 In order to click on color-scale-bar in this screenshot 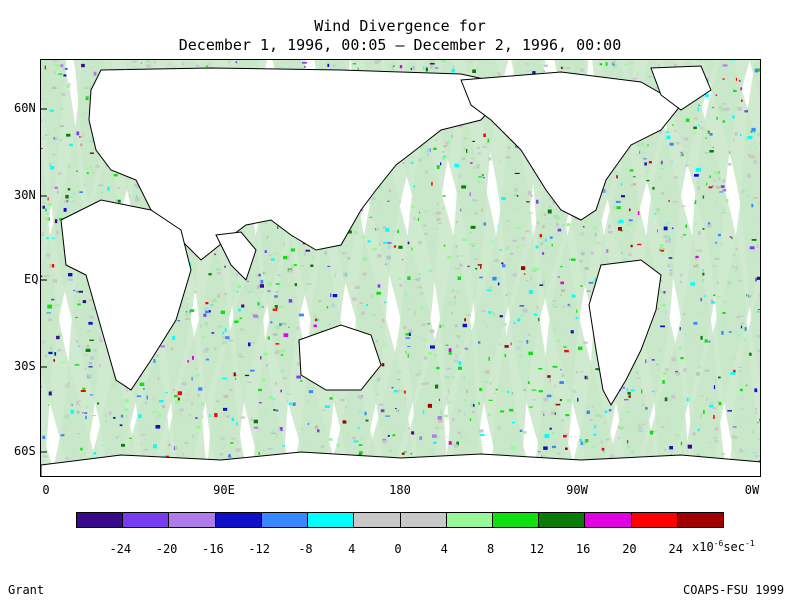, I will do `click(400, 520)`.